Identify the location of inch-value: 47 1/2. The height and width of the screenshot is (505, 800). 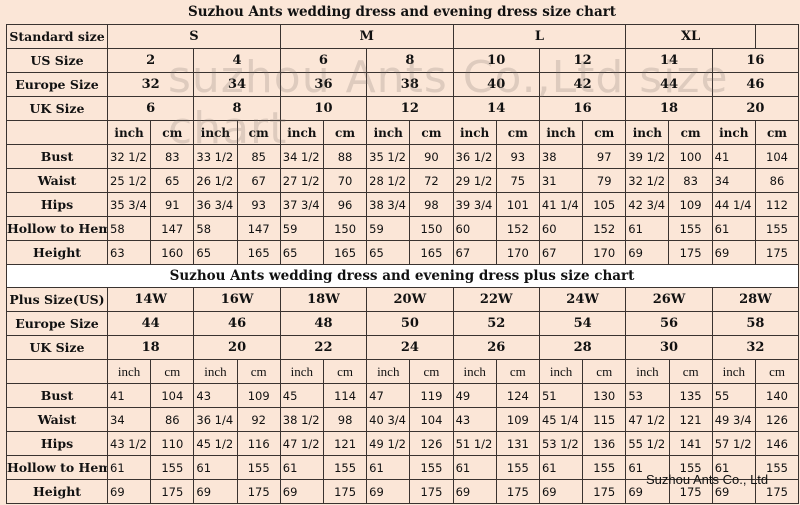
(301, 443).